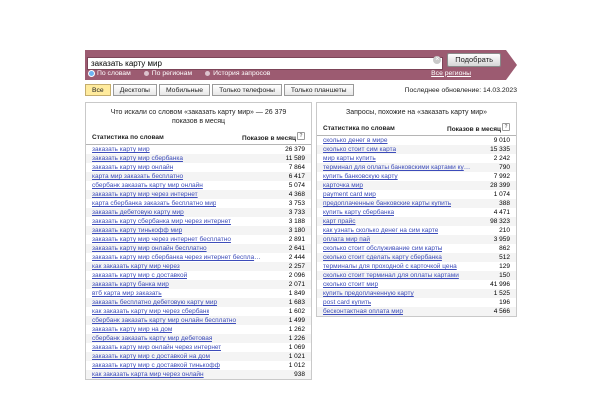  I want to click on impressions-value: 2 096, so click(296, 276).